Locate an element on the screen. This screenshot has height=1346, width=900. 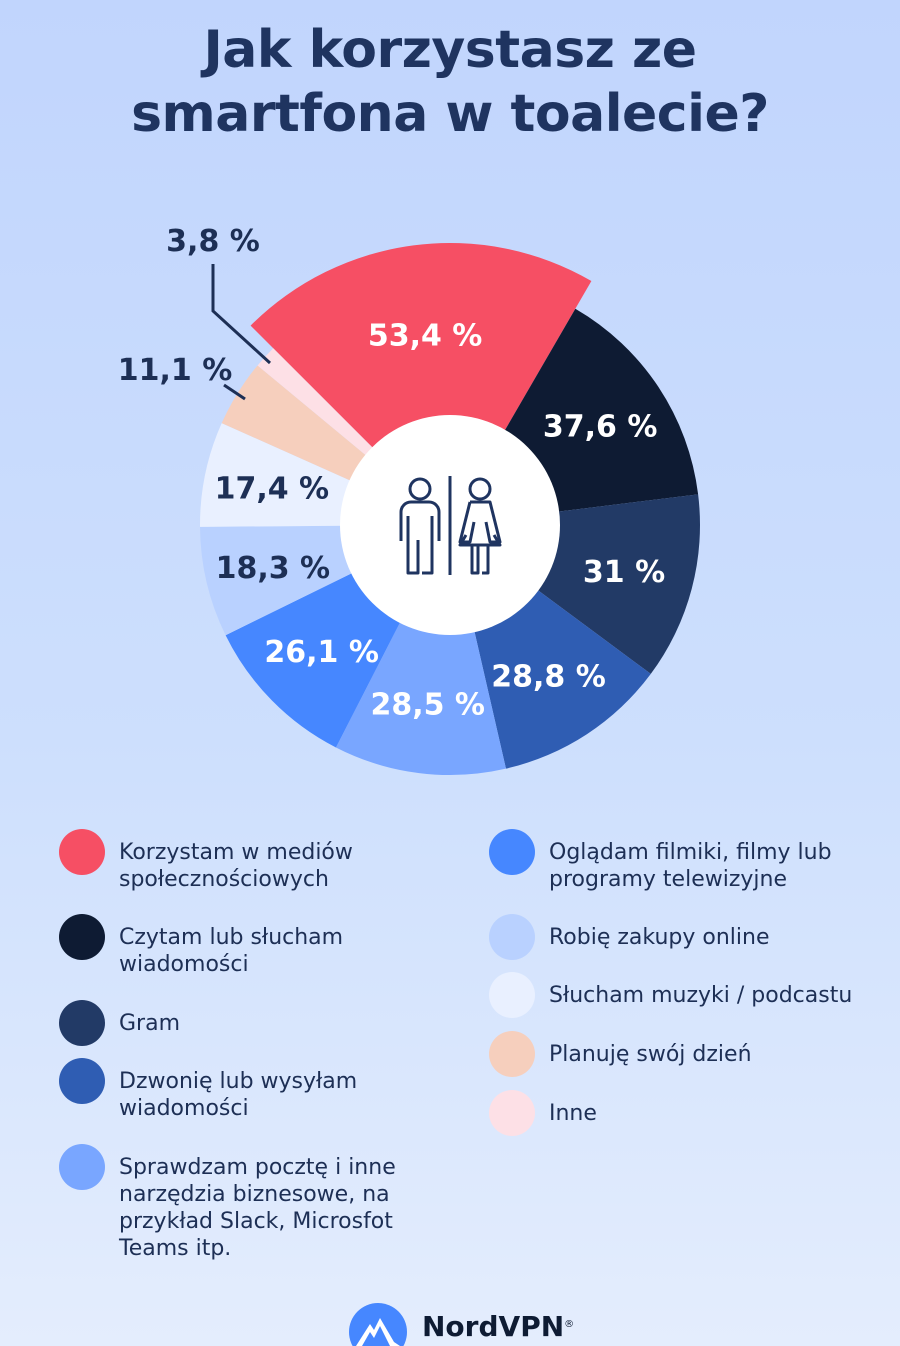
title-line: smartfona w toalecie? is located at coordinates (450, 114).